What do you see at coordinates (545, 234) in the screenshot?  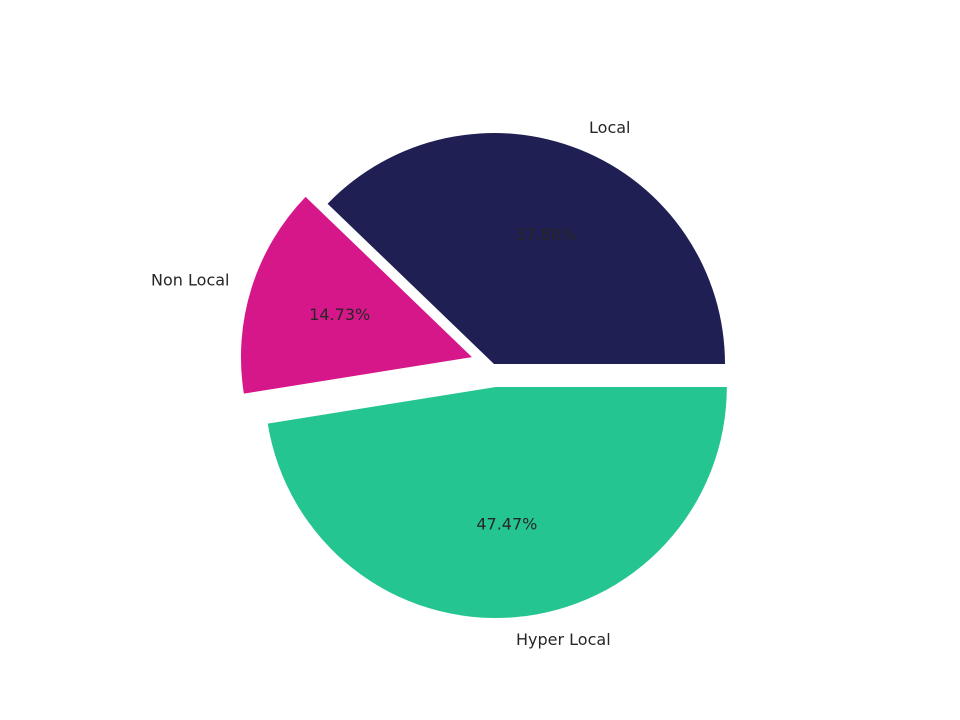 I see `slice-percent-local: 37.80%` at bounding box center [545, 234].